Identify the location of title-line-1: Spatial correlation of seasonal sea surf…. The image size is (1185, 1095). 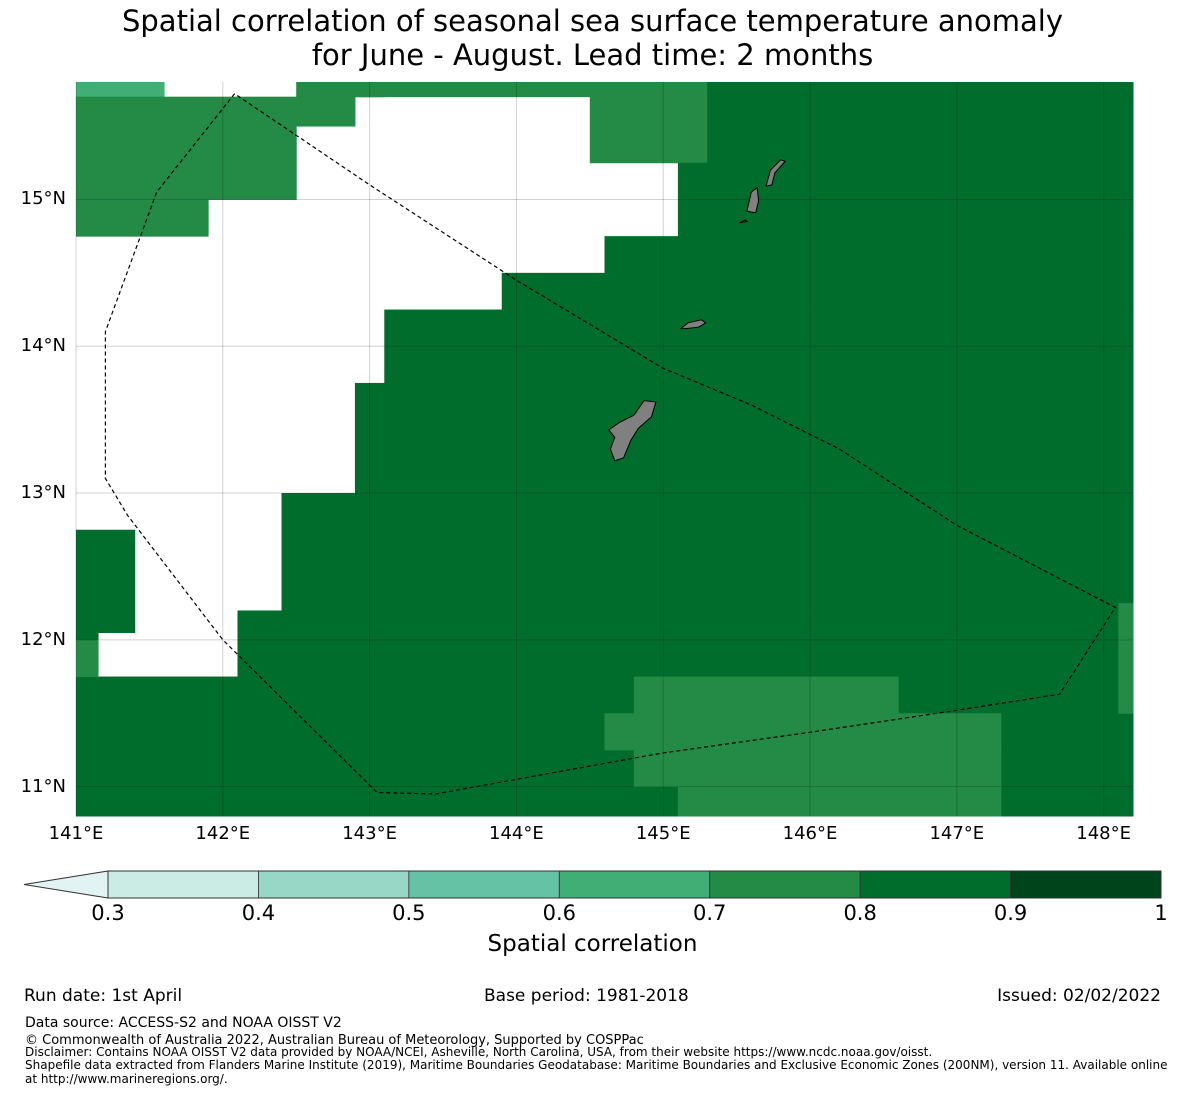
(592, 21).